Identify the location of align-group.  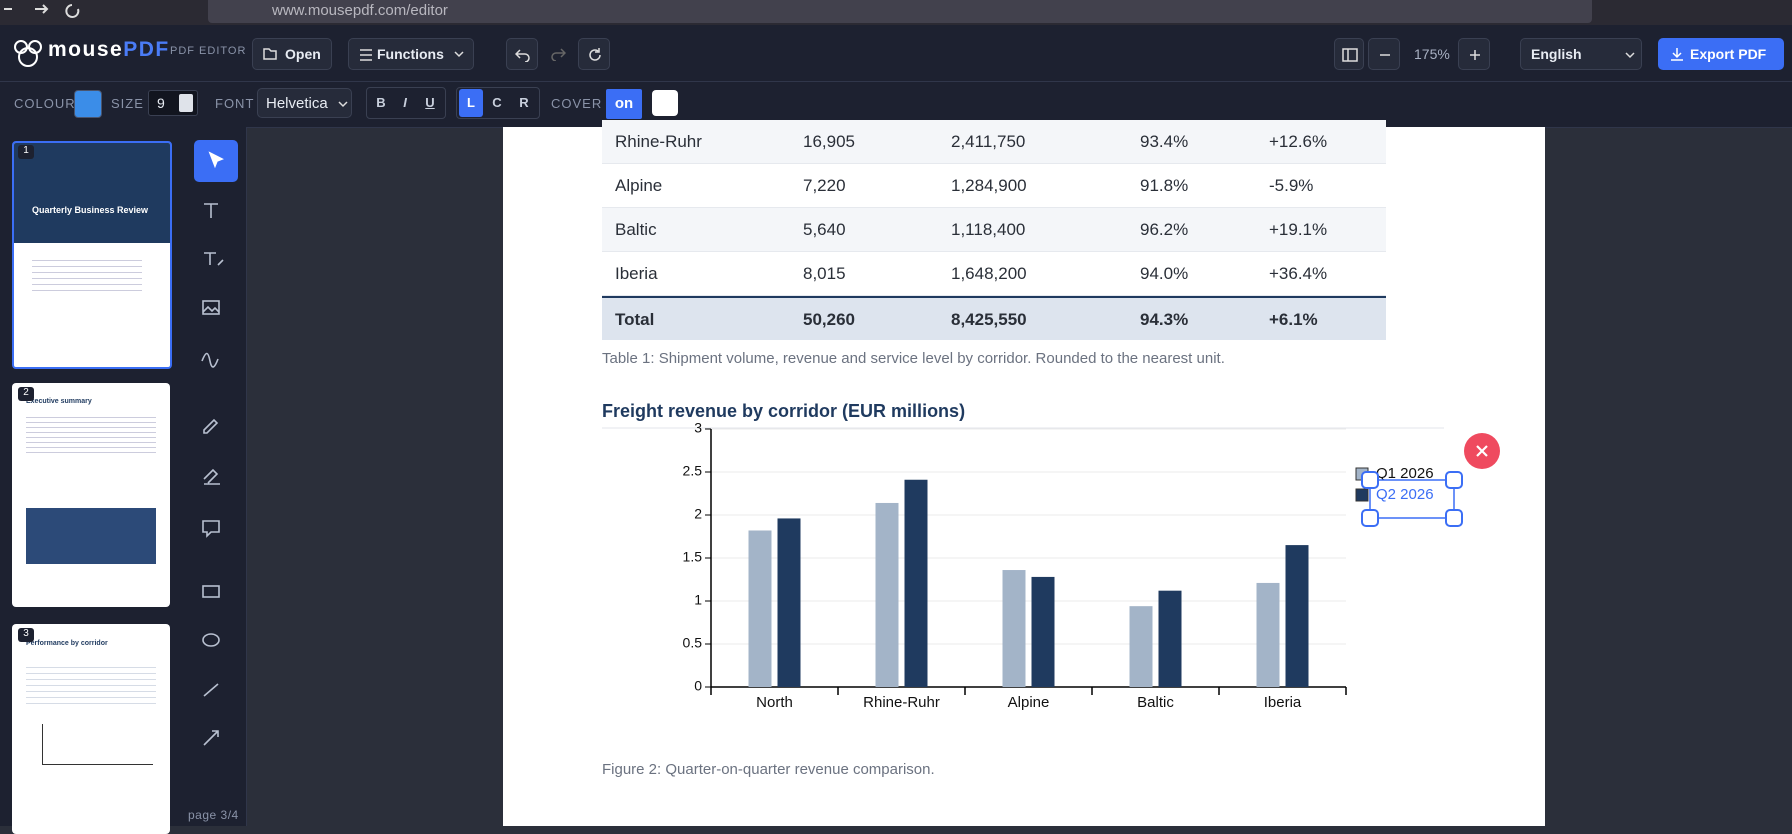
(498, 103).